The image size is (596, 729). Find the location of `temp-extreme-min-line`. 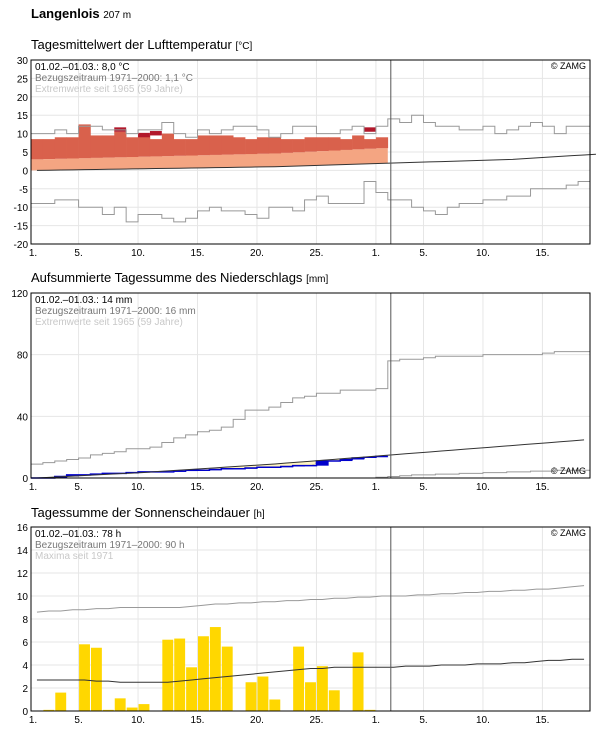

temp-extreme-min-line is located at coordinates (310, 201).